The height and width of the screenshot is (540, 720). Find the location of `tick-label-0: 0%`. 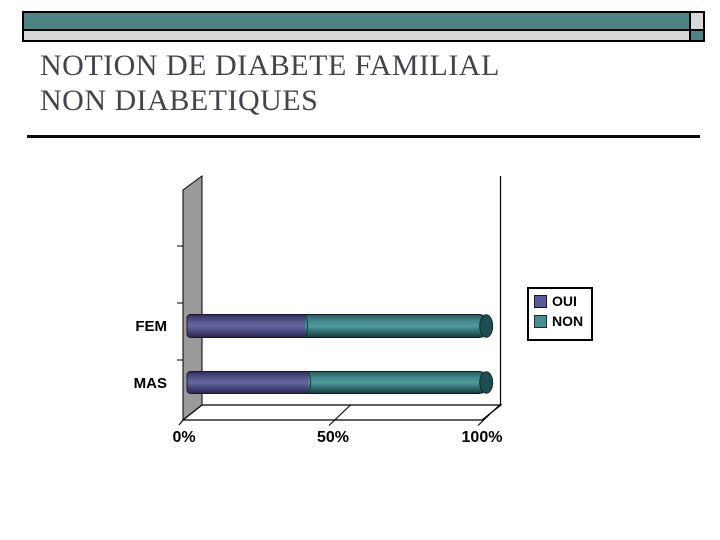

tick-label-0: 0% is located at coordinates (184, 437).